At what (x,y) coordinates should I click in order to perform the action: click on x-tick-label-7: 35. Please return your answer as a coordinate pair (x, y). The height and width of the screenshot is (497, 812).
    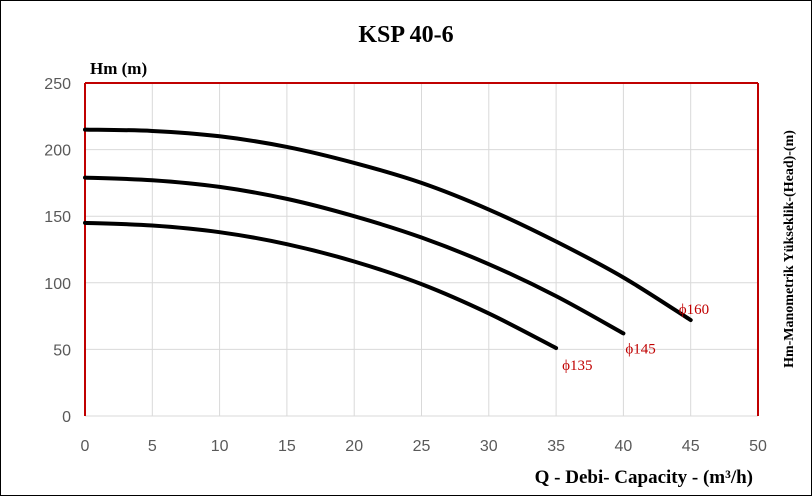
    Looking at the image, I should click on (556, 446).